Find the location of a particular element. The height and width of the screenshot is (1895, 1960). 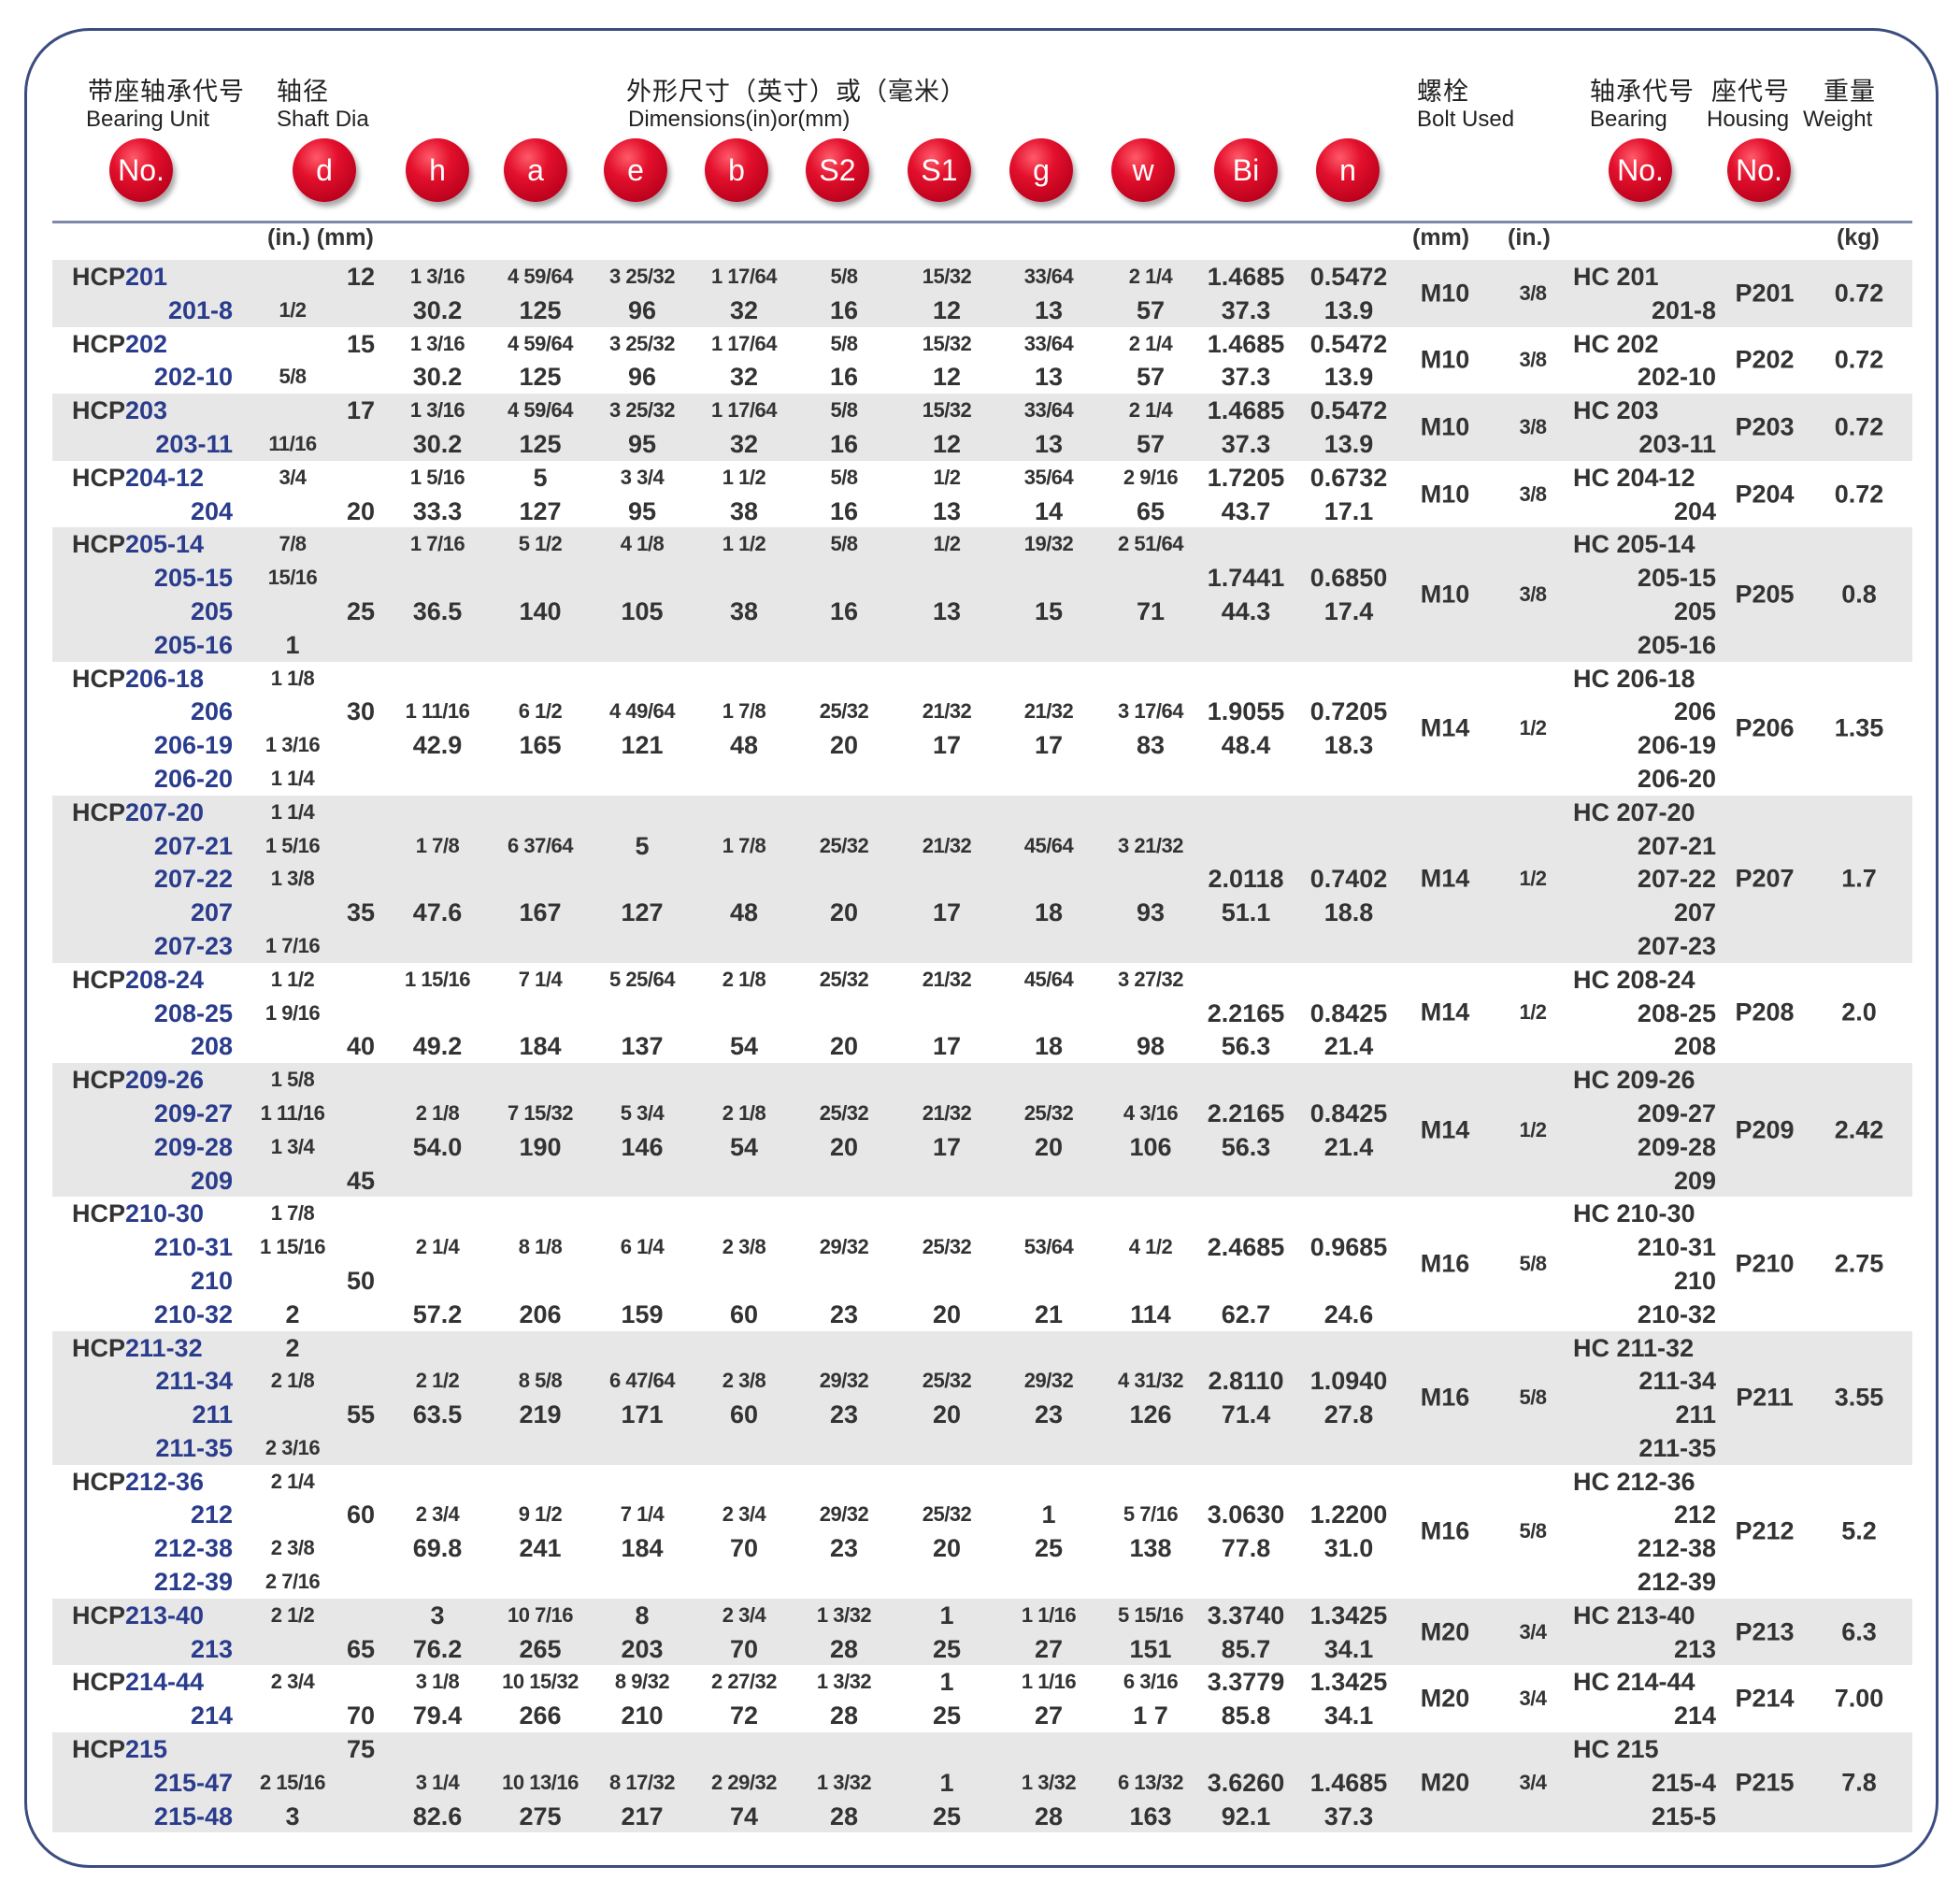

cell-n: 34.1 is located at coordinates (1348, 1648).